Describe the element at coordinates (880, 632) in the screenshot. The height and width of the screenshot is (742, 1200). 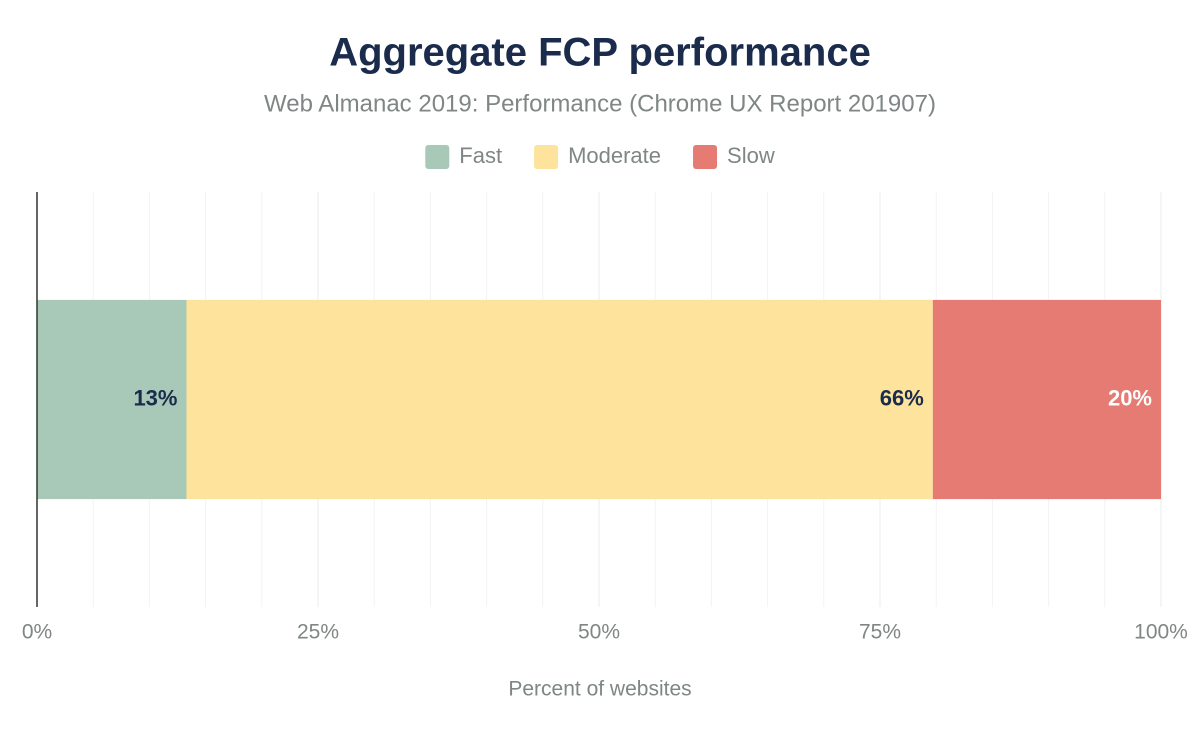
I see `x-tick-label: 75%` at that location.